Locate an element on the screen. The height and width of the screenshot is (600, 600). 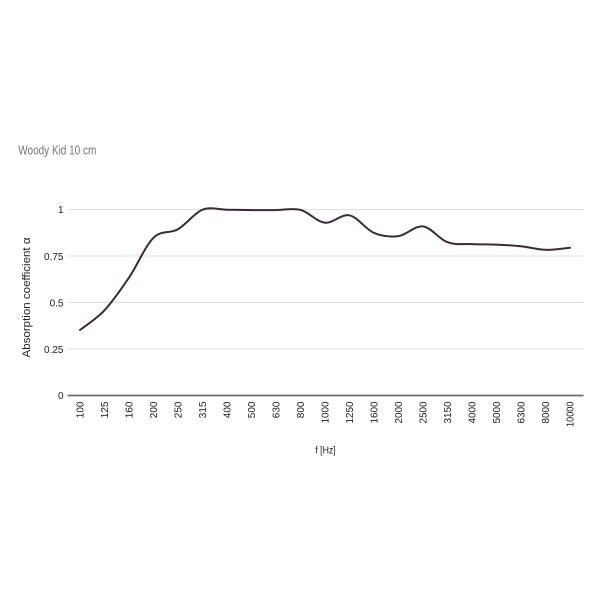
svg-text: 3150 is located at coordinates (448, 412).